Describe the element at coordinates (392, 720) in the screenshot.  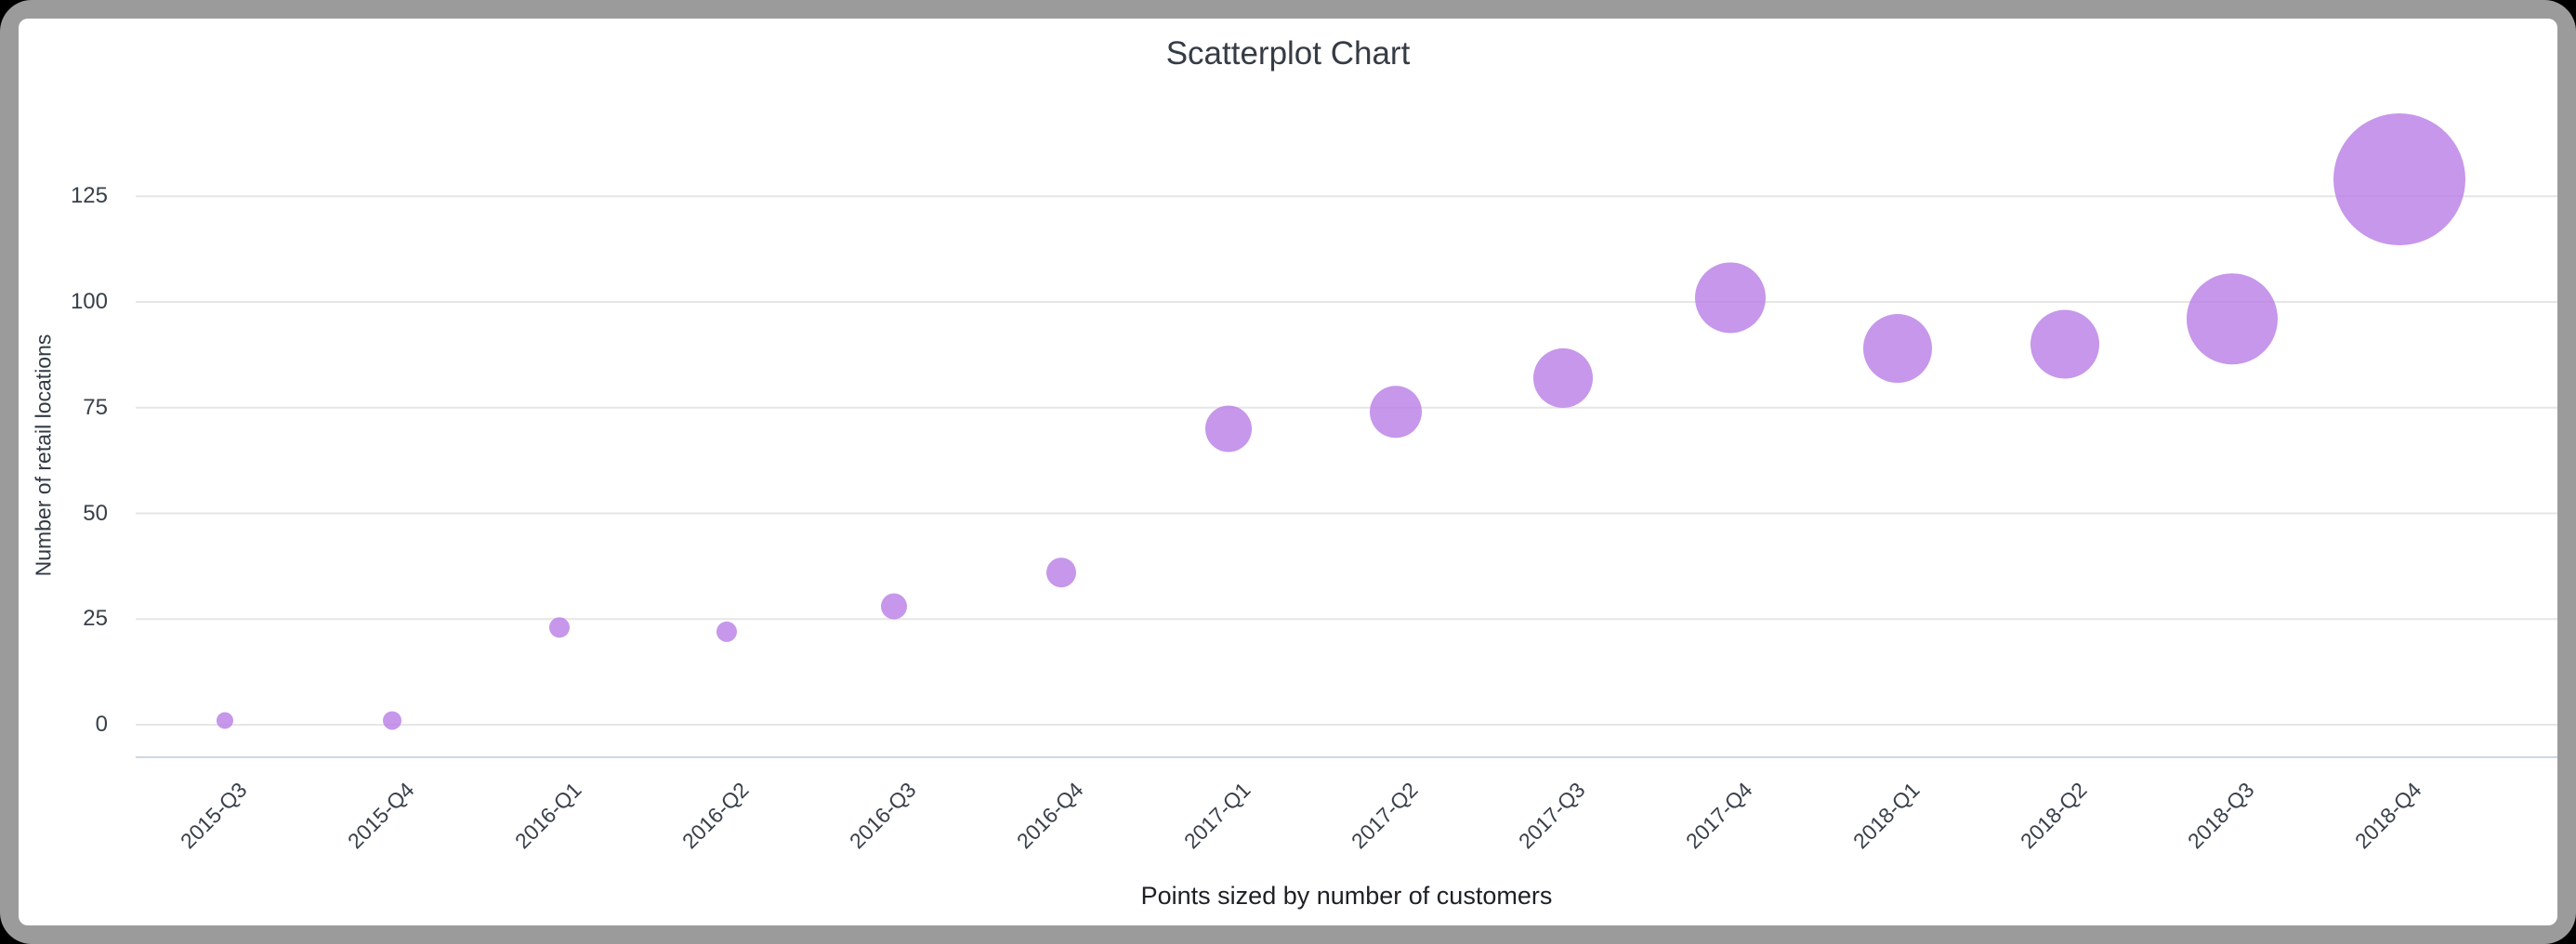
I see `bubble-2015-Q4` at that location.